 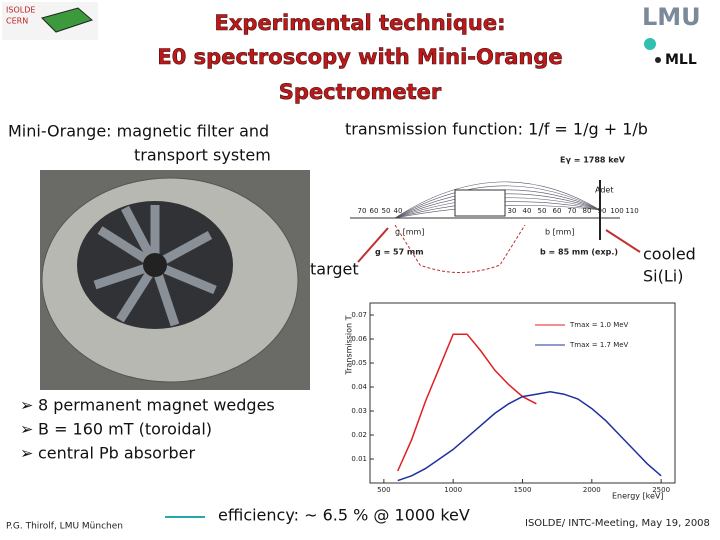 What do you see at coordinates (616, 211) in the screenshot?
I see `scale-label: 100` at bounding box center [616, 211].